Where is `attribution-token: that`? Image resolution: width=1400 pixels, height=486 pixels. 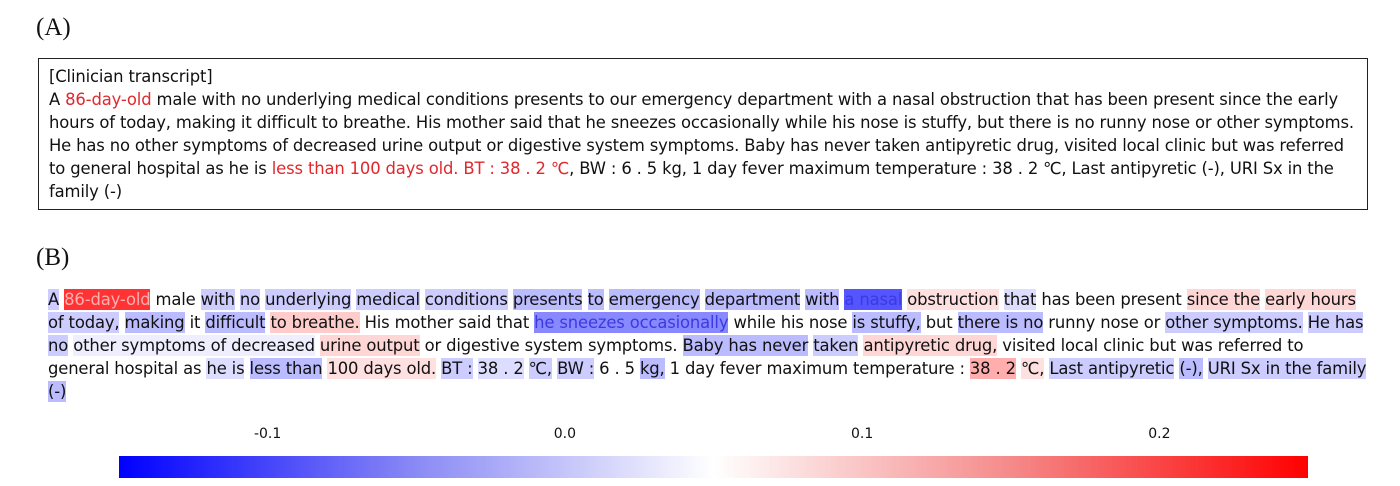 attribution-token: that is located at coordinates (1020, 299).